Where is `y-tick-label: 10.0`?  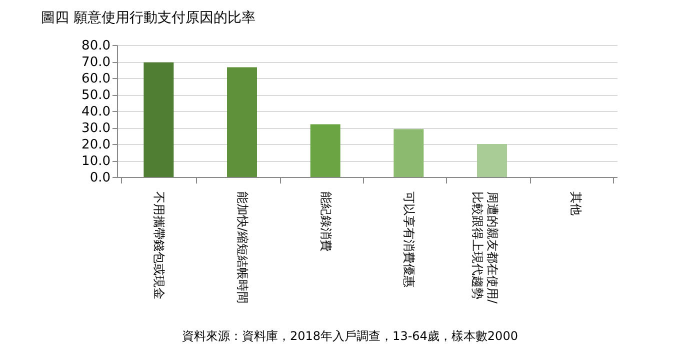
y-tick-label: 10.0 is located at coordinates (96, 161).